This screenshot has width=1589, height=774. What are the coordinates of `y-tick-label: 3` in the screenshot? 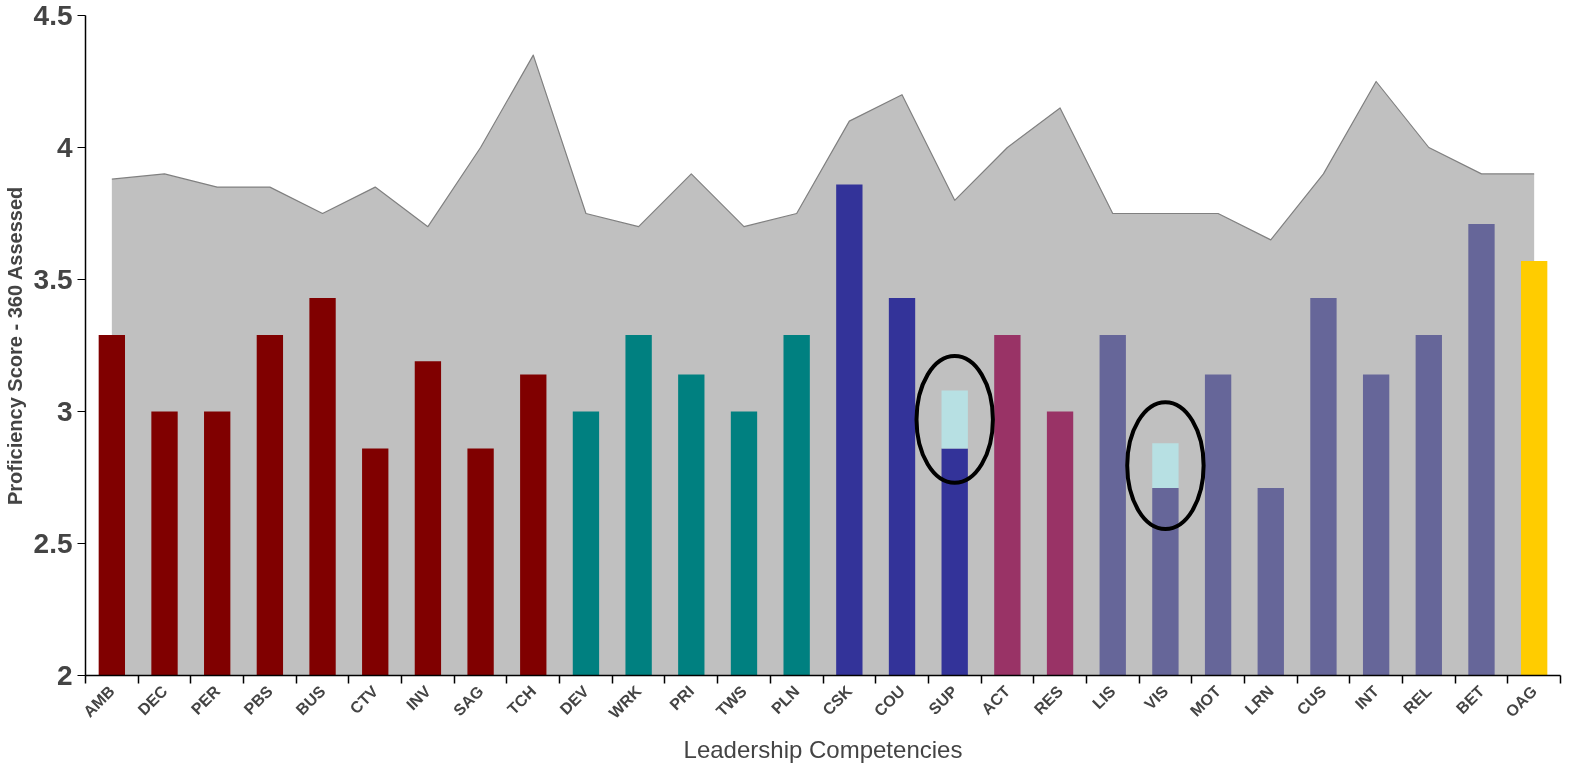 It's located at (64, 411).